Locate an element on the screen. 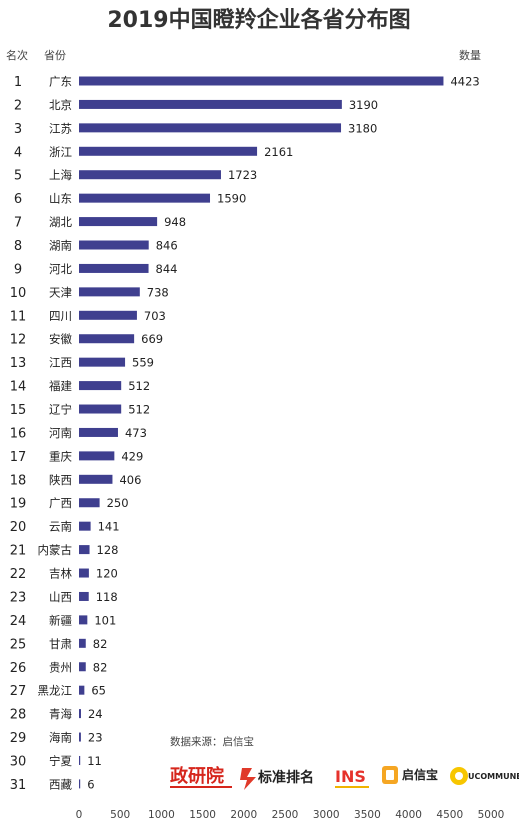  rank-label: 24 is located at coordinates (18, 621).